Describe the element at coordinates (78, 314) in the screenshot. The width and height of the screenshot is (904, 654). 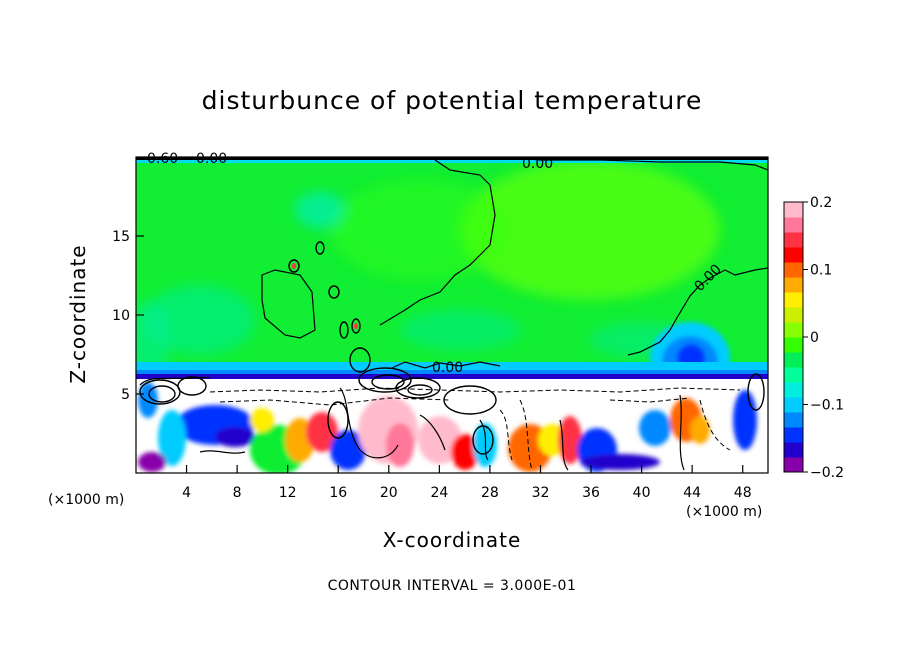
I see `y-axis-label: Z-coordinate` at that location.